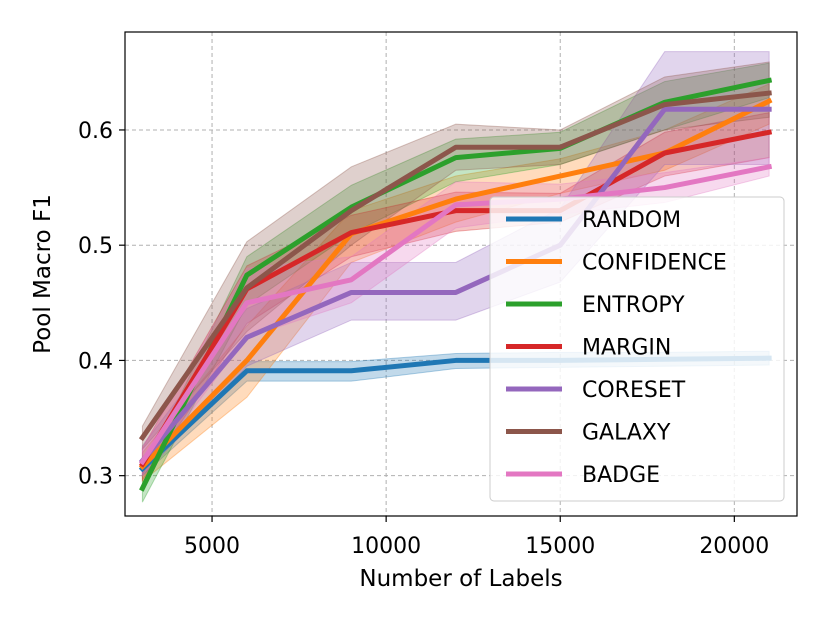 Image resolution: width=830 pixels, height=623 pixels. Describe the element at coordinates (621, 475) in the screenshot. I see `legend-label-badge: BADGE` at that location.